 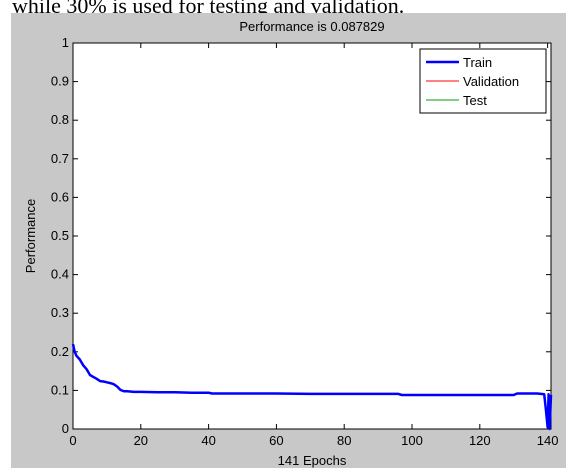 I want to click on x-tick-label: 20, so click(x=141, y=440).